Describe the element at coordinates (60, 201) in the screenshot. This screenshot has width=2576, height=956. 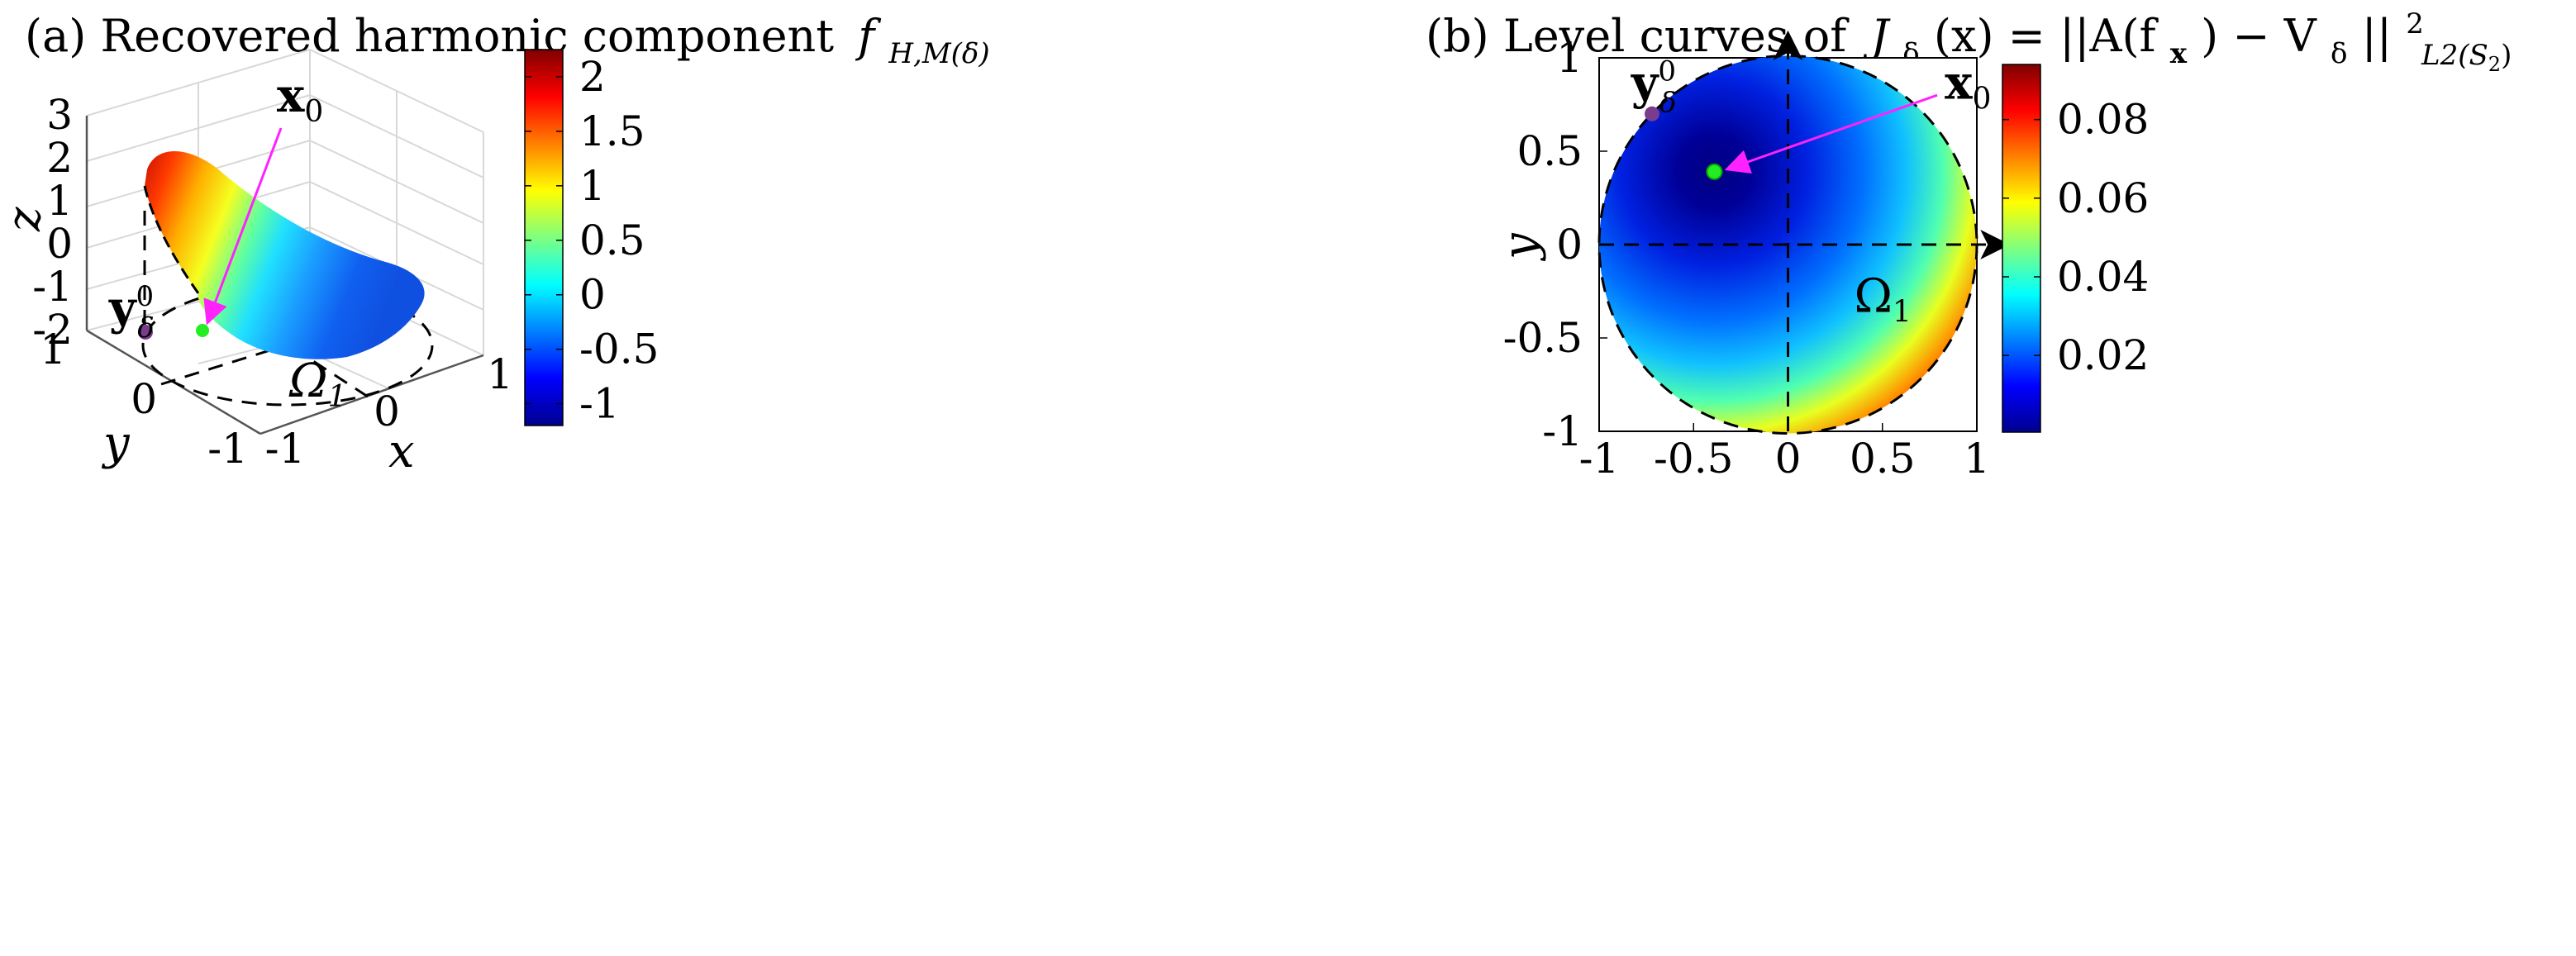
I see `z-tick: 1` at that location.